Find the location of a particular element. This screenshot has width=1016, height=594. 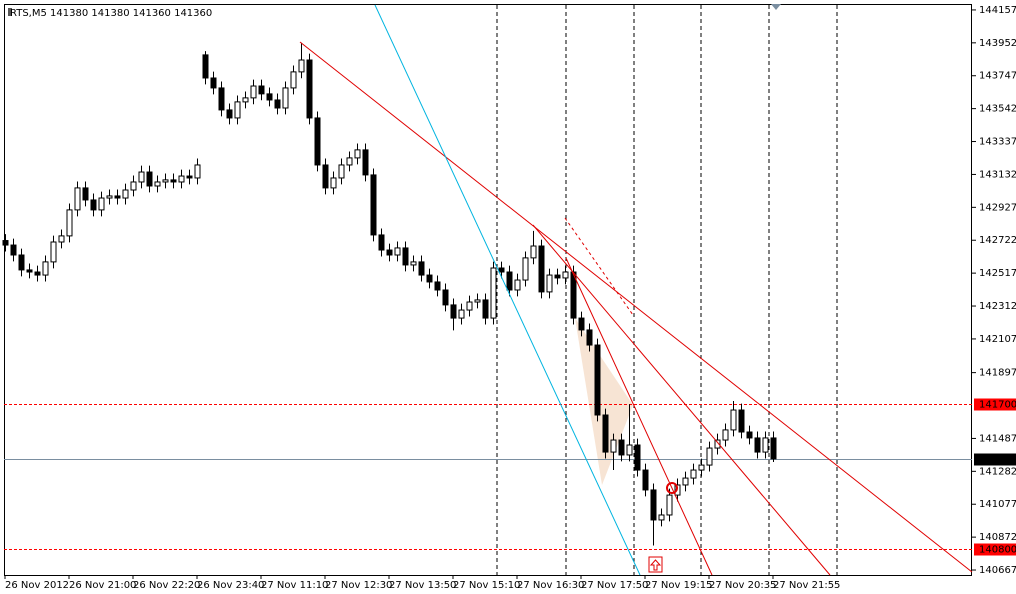

y-tick-label: 141487 is located at coordinates (997, 438).